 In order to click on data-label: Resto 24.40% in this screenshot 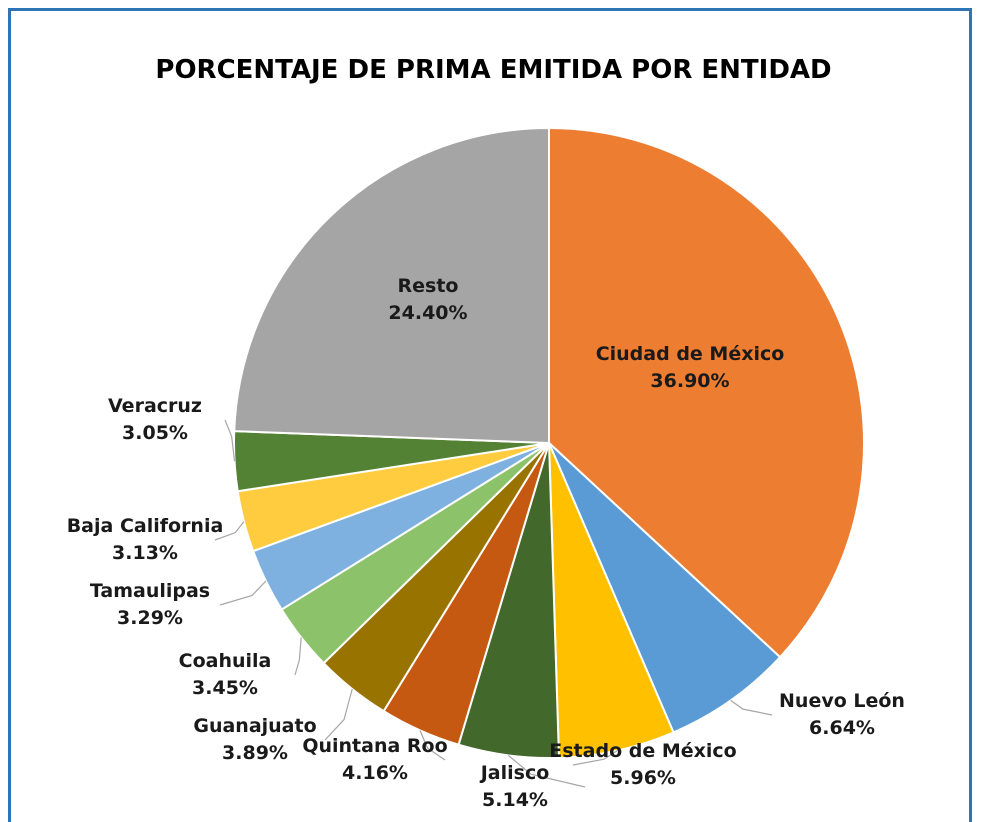, I will do `click(427, 300)`.